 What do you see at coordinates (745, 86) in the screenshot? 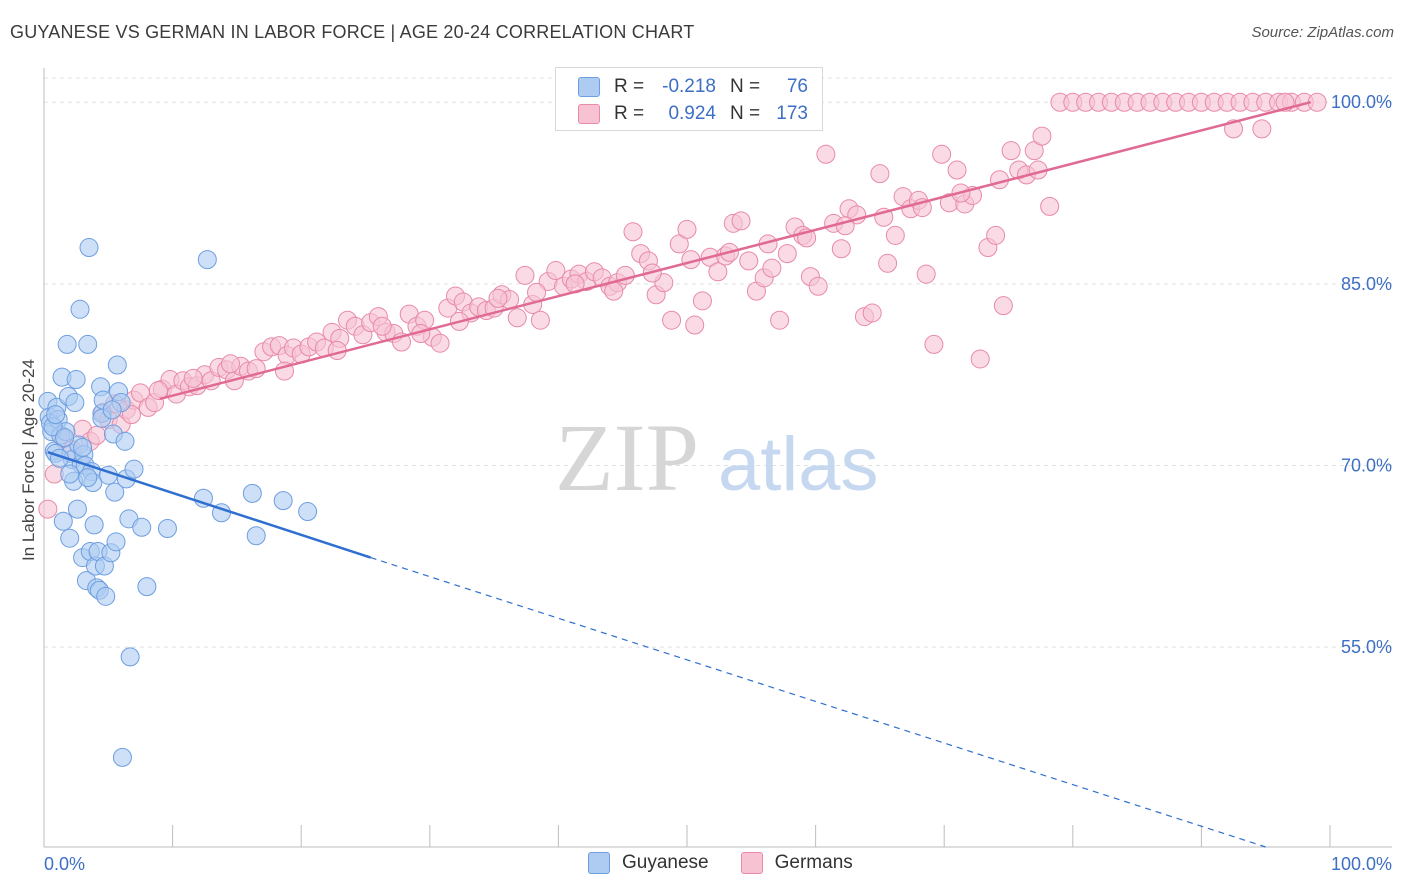
I see `guyanese-n-label: N =` at bounding box center [745, 86].